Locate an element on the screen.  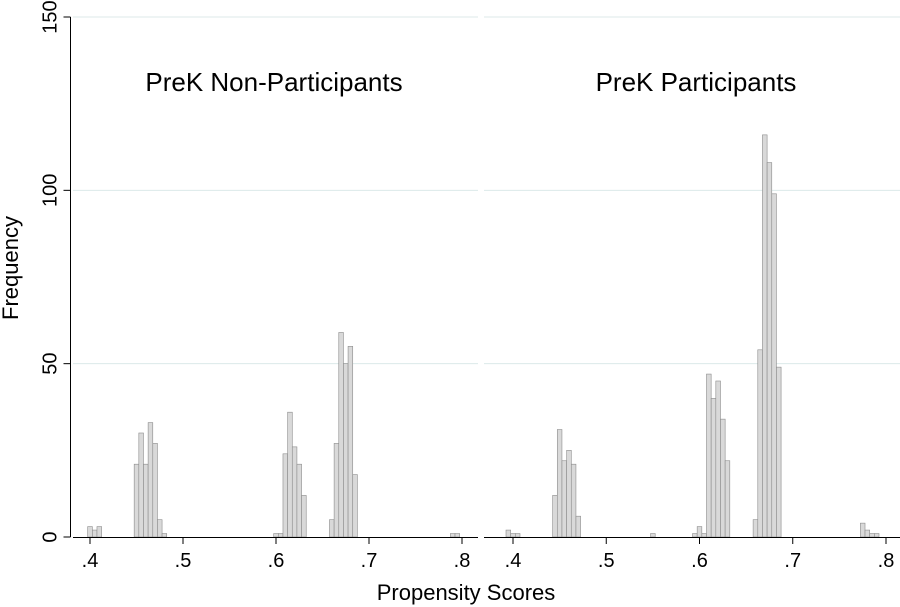
x-tick-label-1-3: .7 is located at coordinates (792, 561).